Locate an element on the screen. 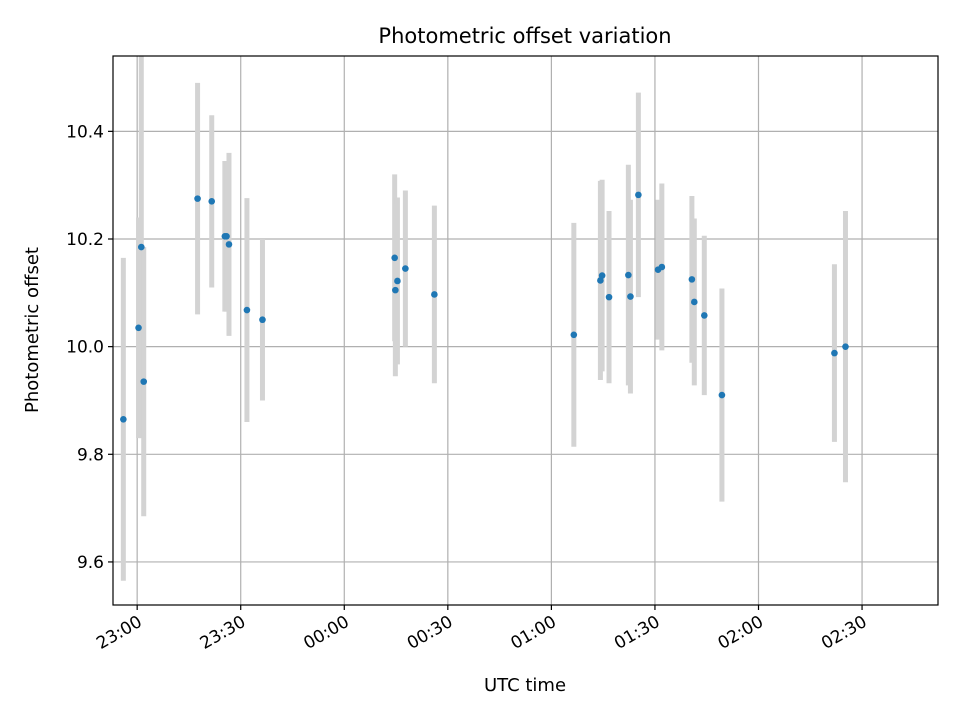 This screenshot has height=720, width=960. y-axis-label: Photometric offset is located at coordinates (32, 330).